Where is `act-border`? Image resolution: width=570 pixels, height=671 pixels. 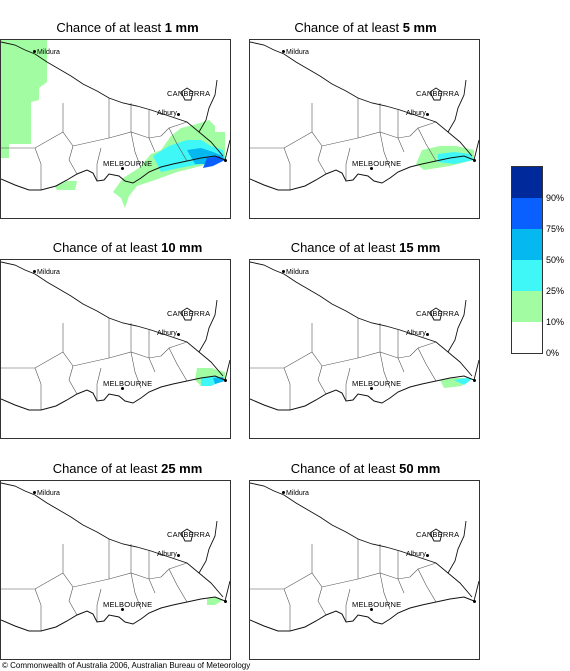 act-border is located at coordinates (436, 94).